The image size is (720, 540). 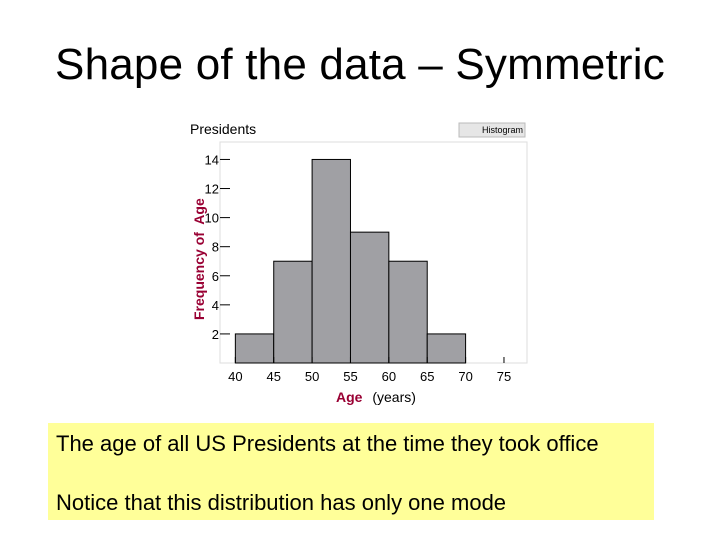 I want to click on legend: Histogram, so click(x=492, y=130).